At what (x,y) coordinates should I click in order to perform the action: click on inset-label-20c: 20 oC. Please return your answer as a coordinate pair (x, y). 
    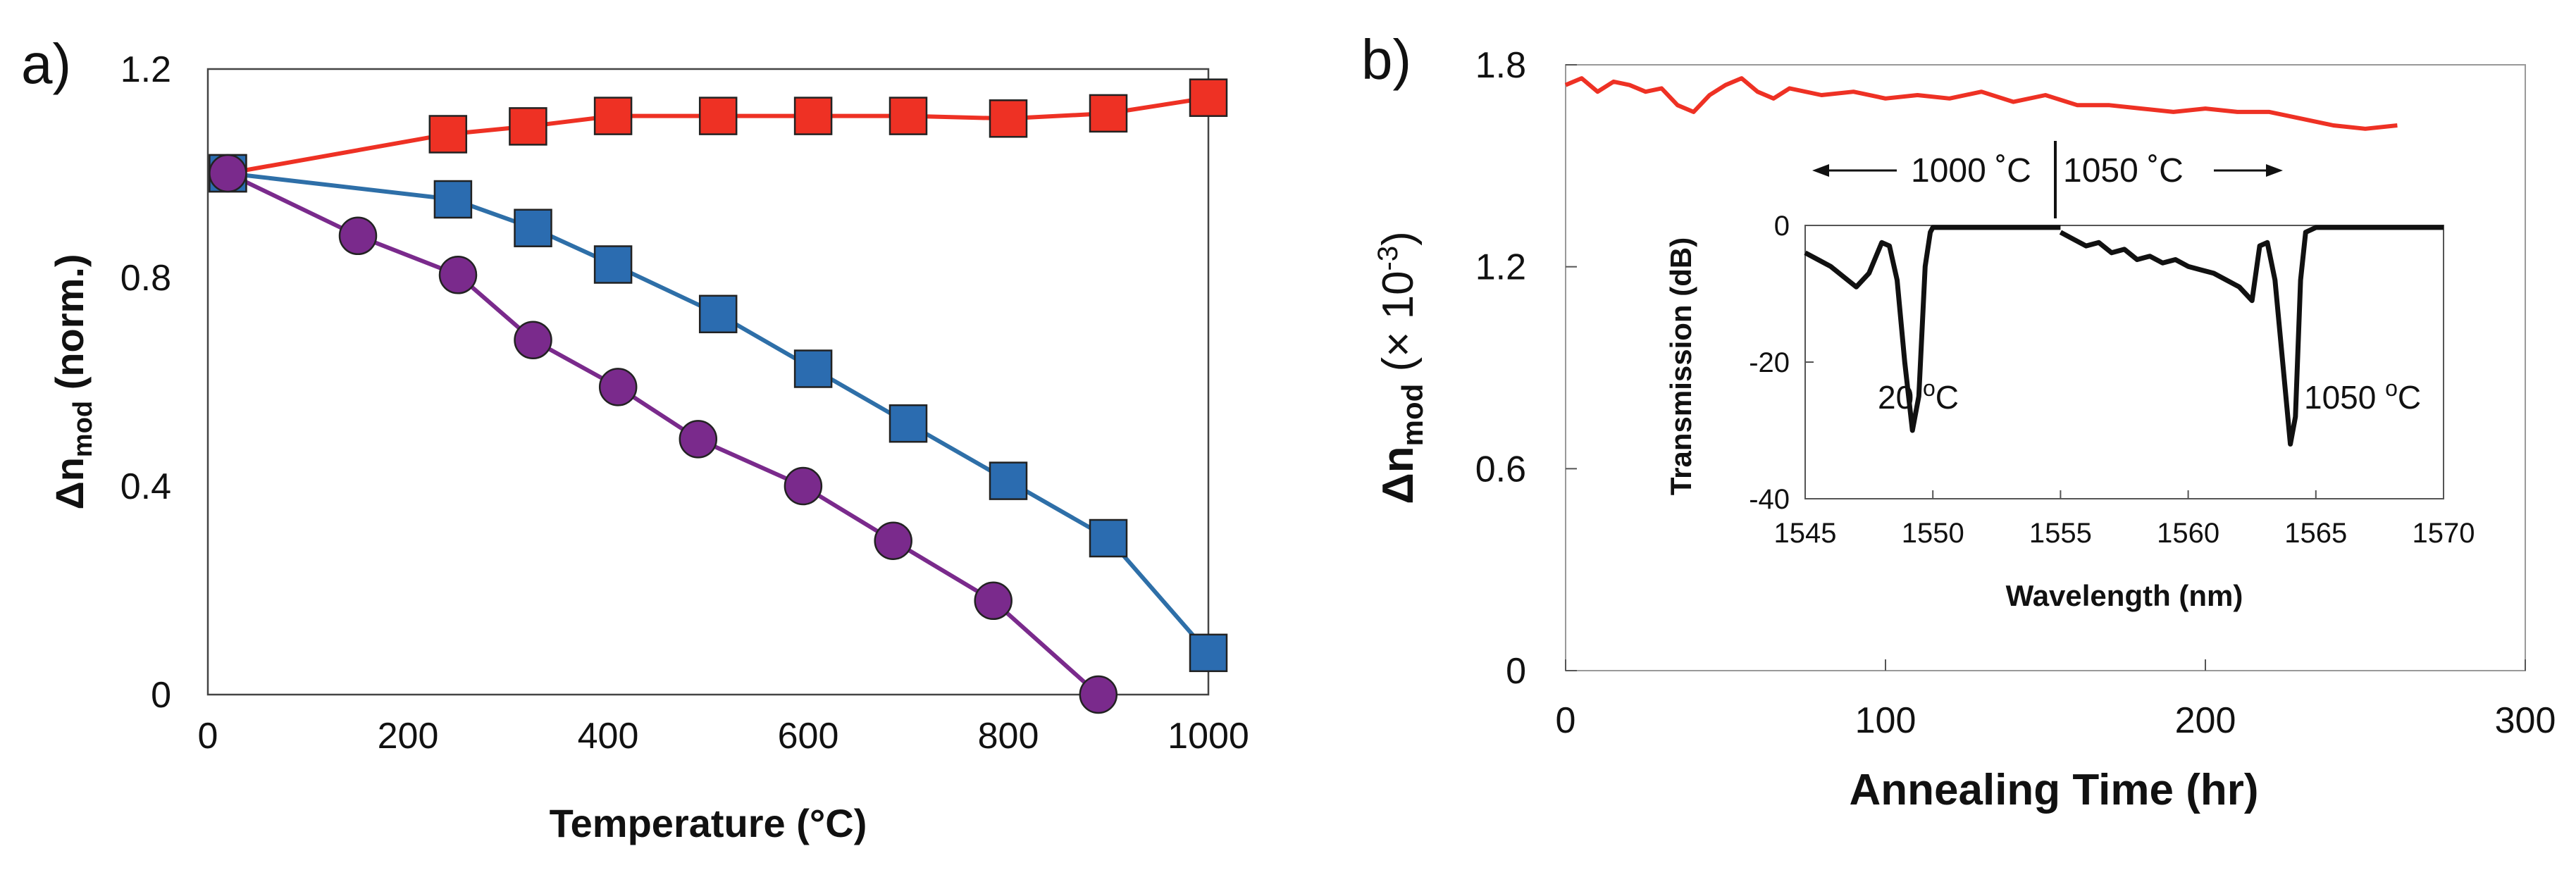
    Looking at the image, I should click on (1918, 395).